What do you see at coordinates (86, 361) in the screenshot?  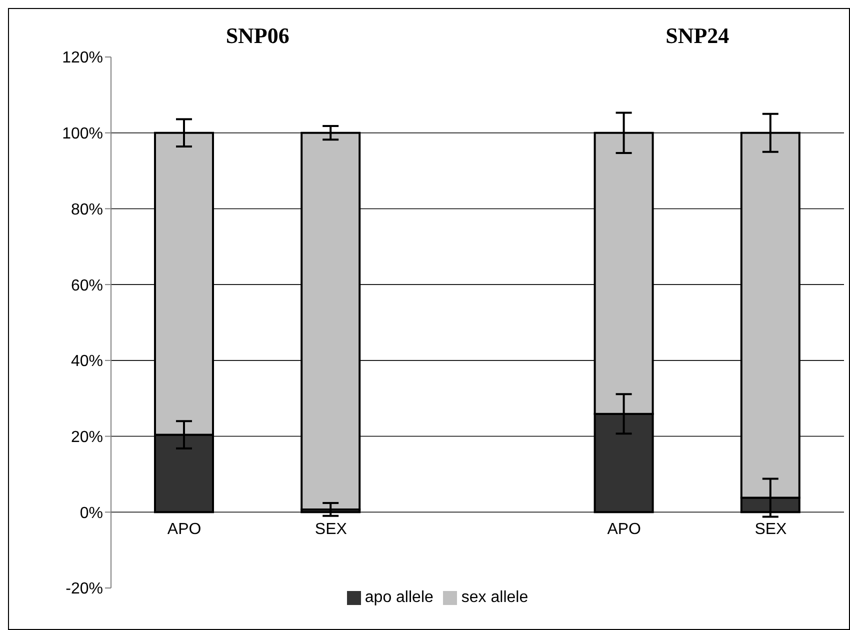 I see `y-tick-label: 40%` at bounding box center [86, 361].